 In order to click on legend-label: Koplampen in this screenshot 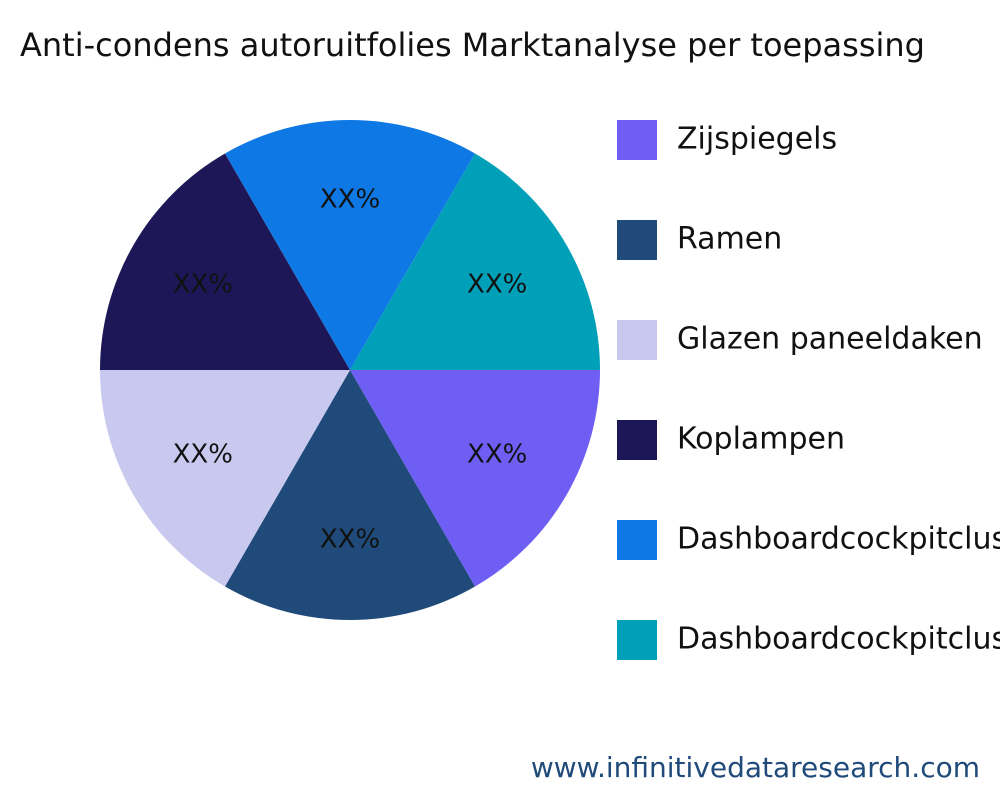, I will do `click(761, 439)`.